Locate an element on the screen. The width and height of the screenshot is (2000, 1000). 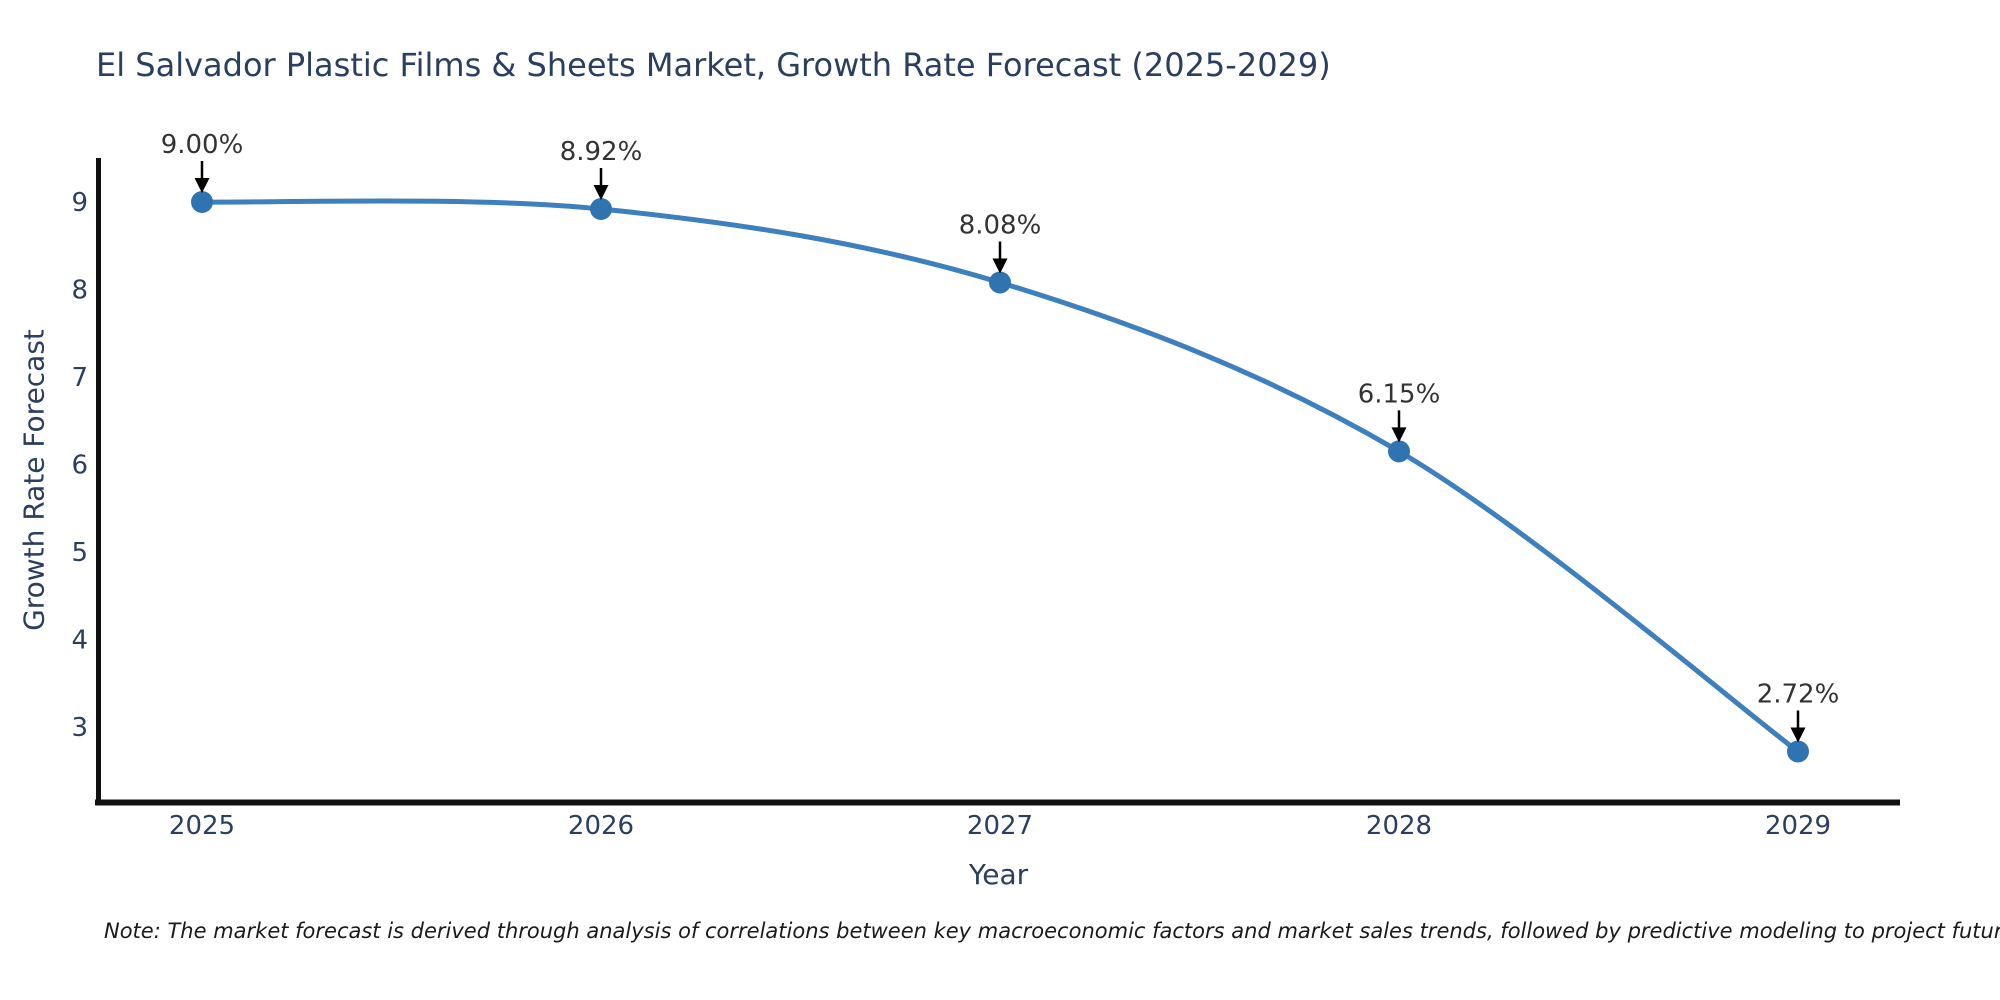
y-tick-label: 5 is located at coordinates (79, 553).